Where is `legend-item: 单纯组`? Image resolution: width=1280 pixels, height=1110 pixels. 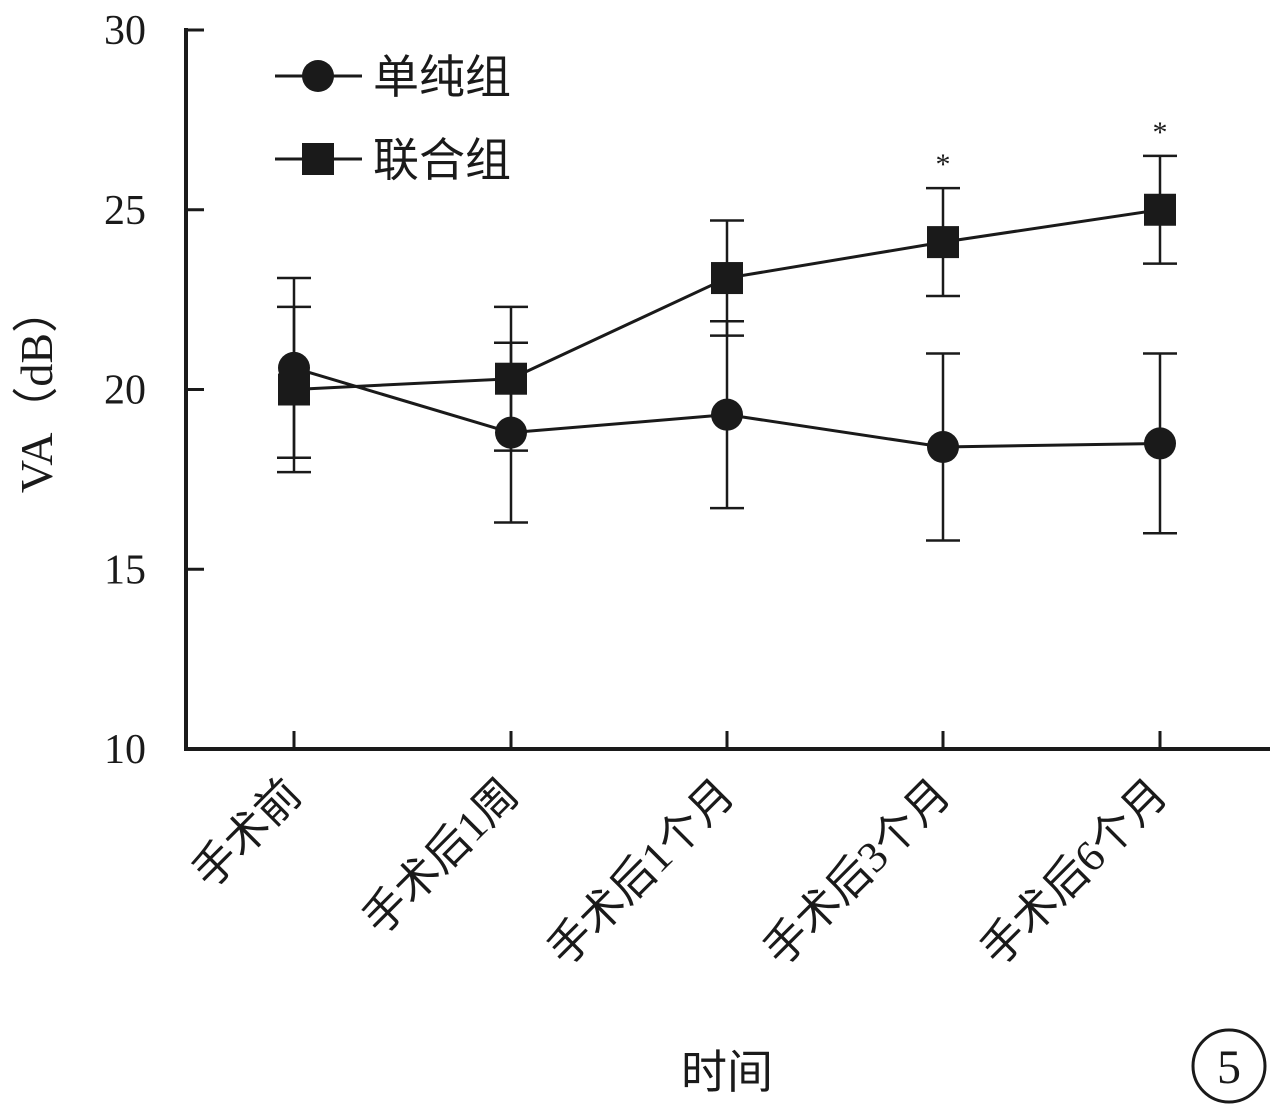 legend-item: 单纯组 is located at coordinates (393, 77).